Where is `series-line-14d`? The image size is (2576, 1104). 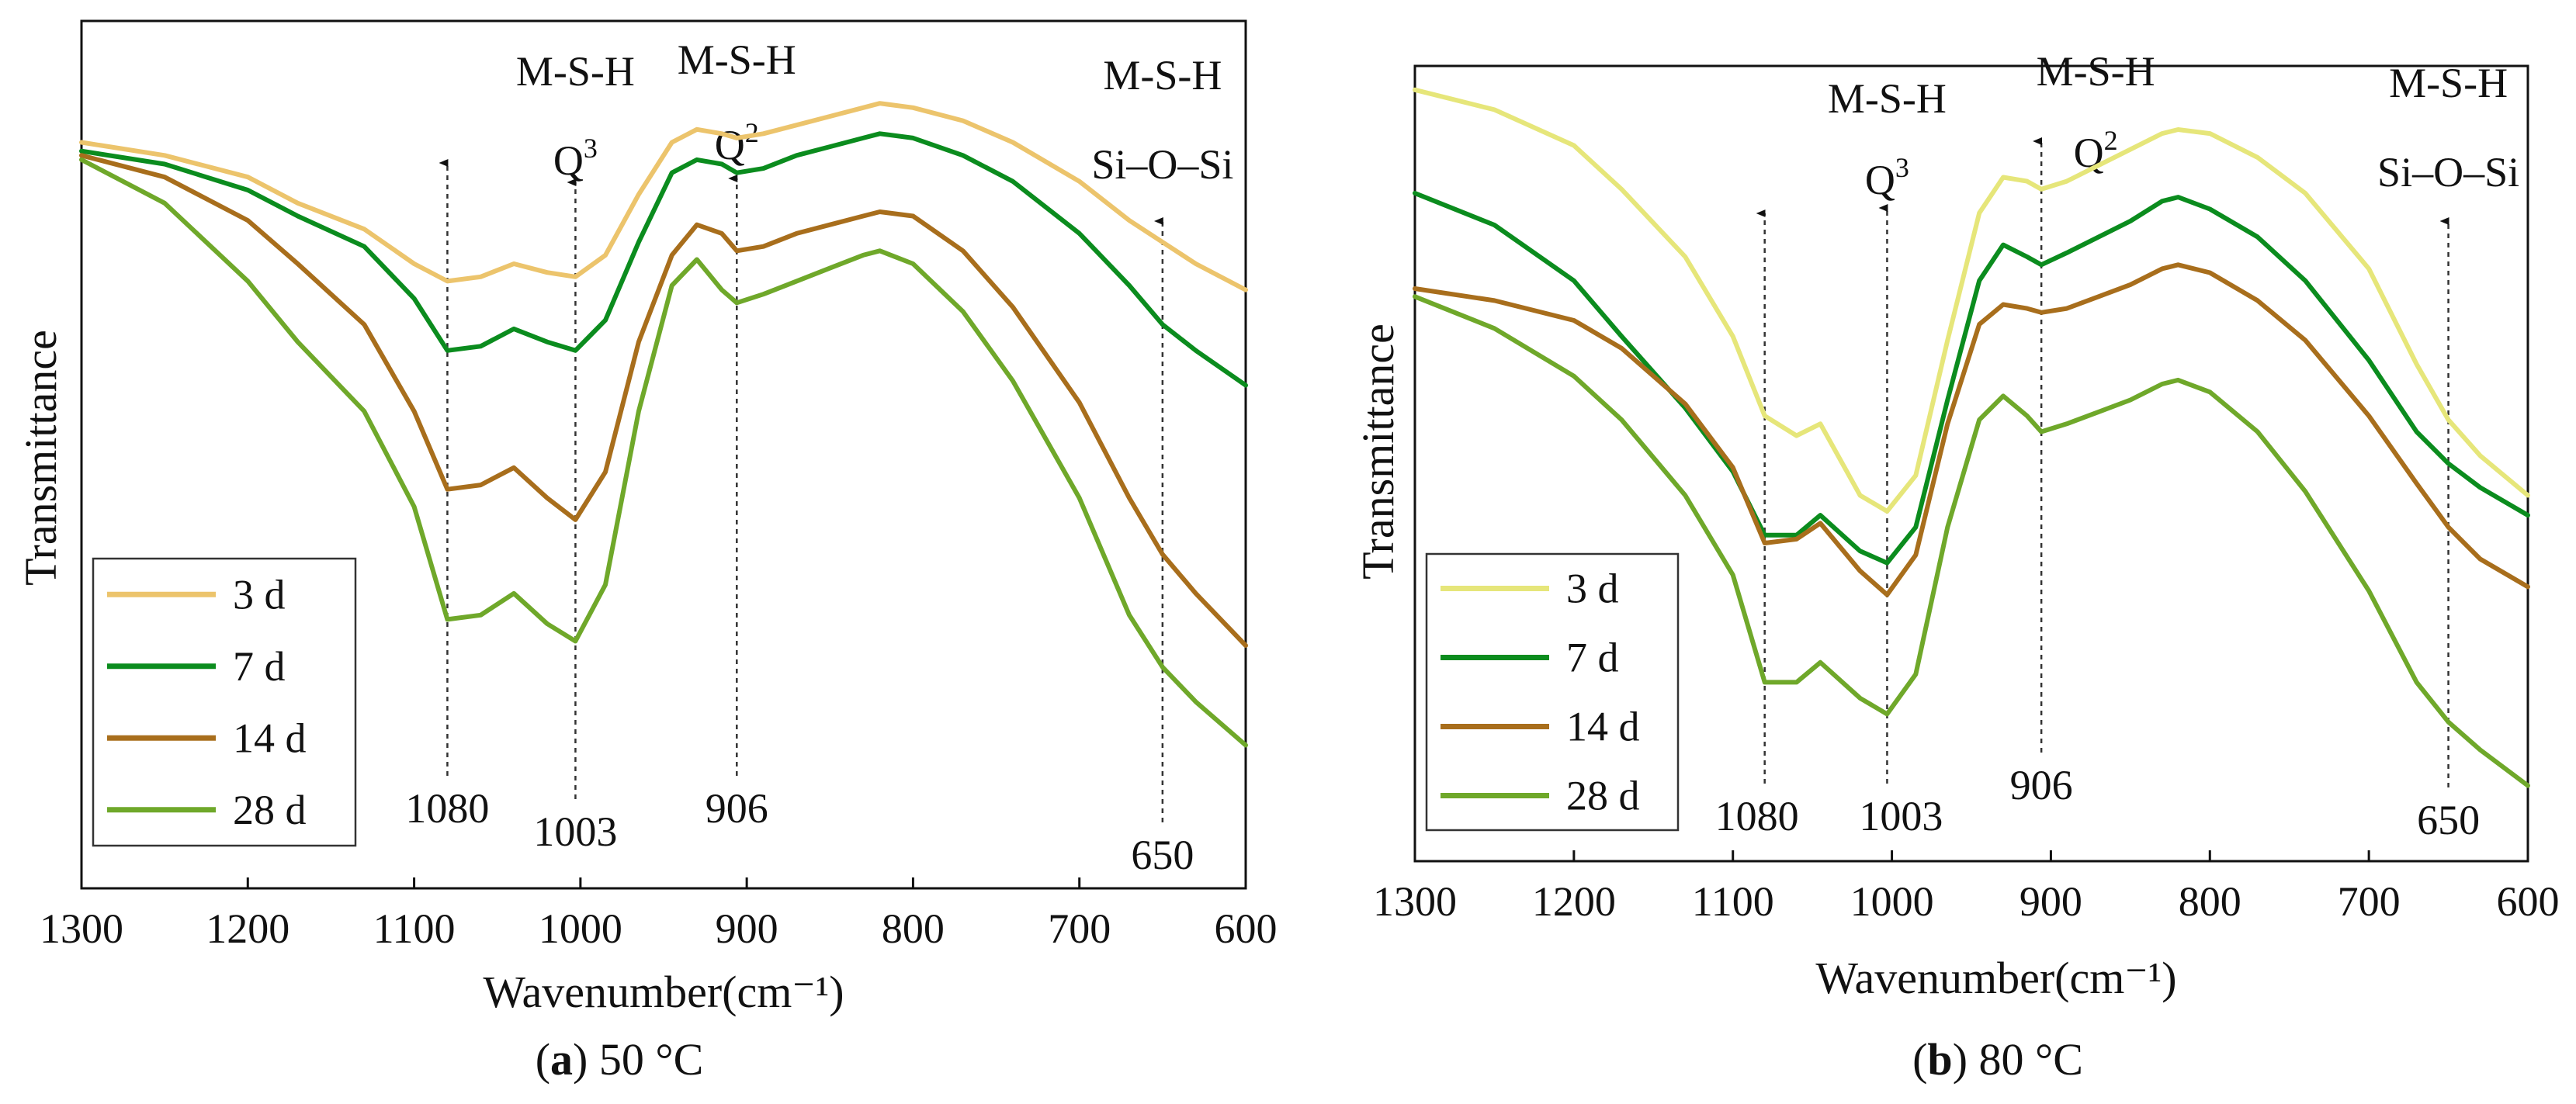 series-line-14d is located at coordinates (1971, 430).